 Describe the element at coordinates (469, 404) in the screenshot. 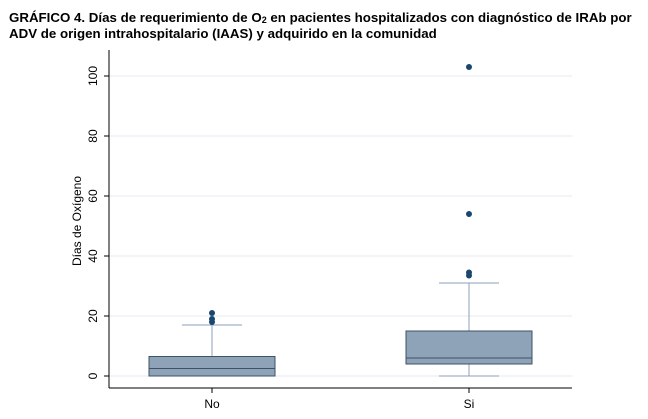

I see `x-tick-label: Si` at that location.